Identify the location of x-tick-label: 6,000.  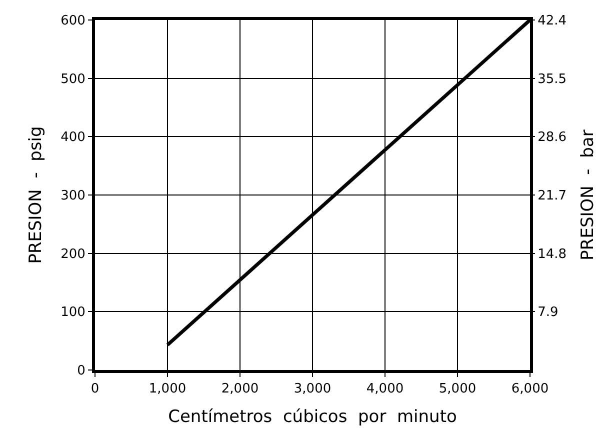
(530, 389).